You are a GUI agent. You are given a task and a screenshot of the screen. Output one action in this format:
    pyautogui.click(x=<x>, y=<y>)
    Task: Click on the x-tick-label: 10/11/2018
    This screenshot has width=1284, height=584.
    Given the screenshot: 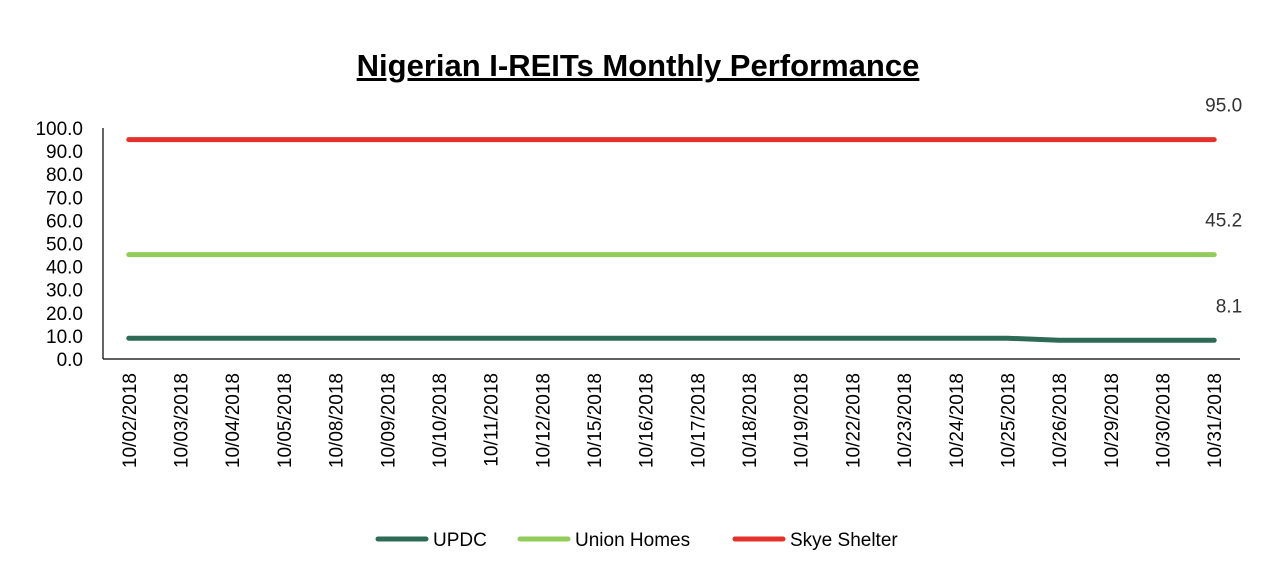 What is the action you would take?
    pyautogui.click(x=492, y=420)
    